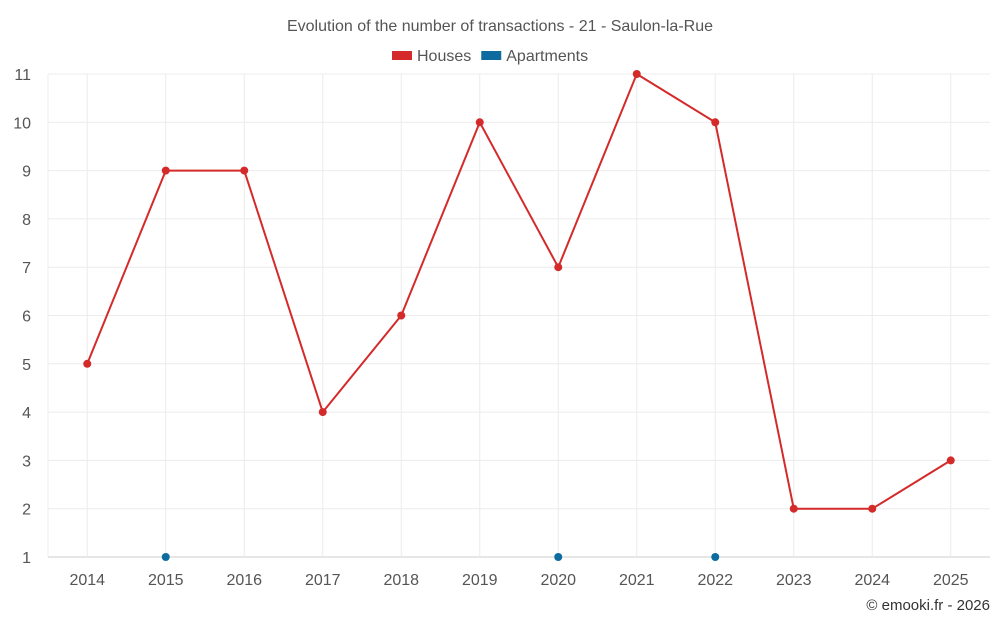 The width and height of the screenshot is (1000, 625). What do you see at coordinates (26, 317) in the screenshot?
I see `y-tick-label: 6` at bounding box center [26, 317].